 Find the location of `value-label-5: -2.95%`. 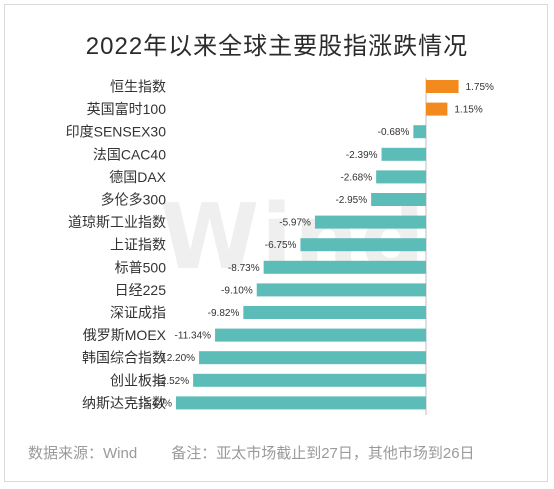

value-label-5: -2.95% is located at coordinates (351, 200).